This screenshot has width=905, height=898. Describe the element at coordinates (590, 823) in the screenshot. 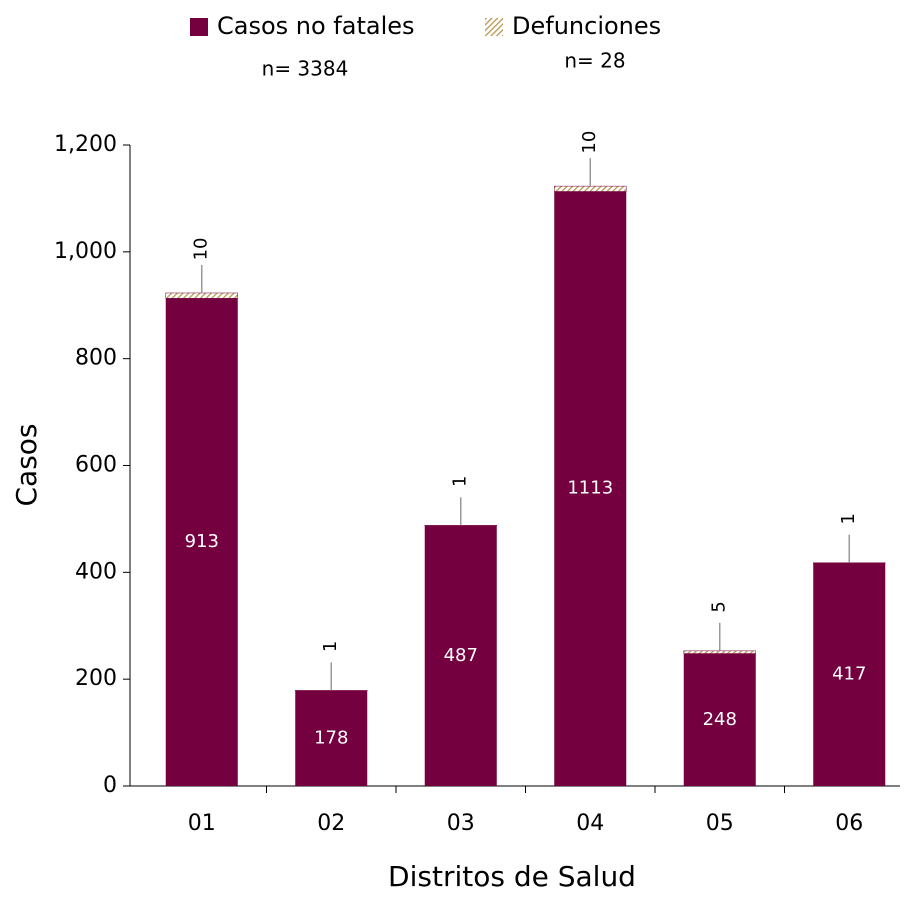

I see `x-tick-label: 04` at that location.